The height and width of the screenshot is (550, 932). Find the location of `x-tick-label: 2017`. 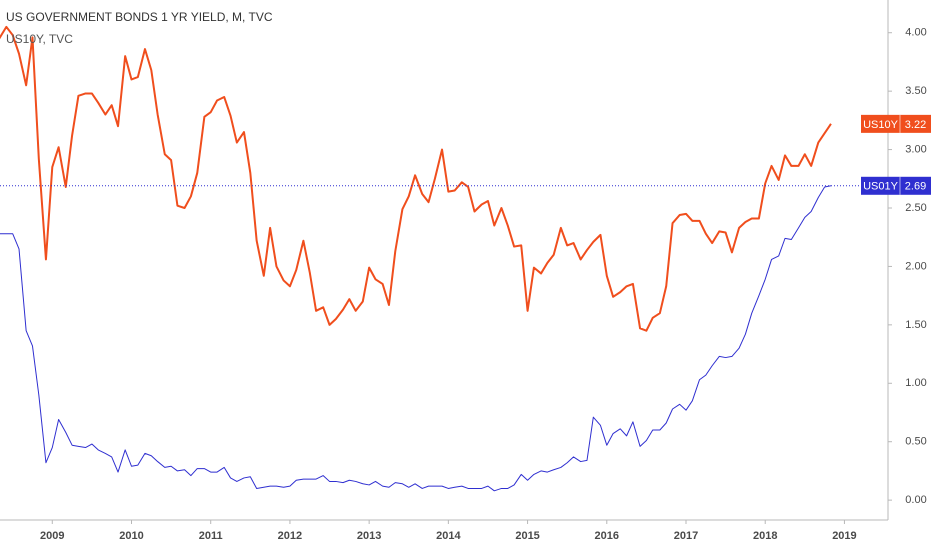

x-tick-label: 2017 is located at coordinates (686, 536).